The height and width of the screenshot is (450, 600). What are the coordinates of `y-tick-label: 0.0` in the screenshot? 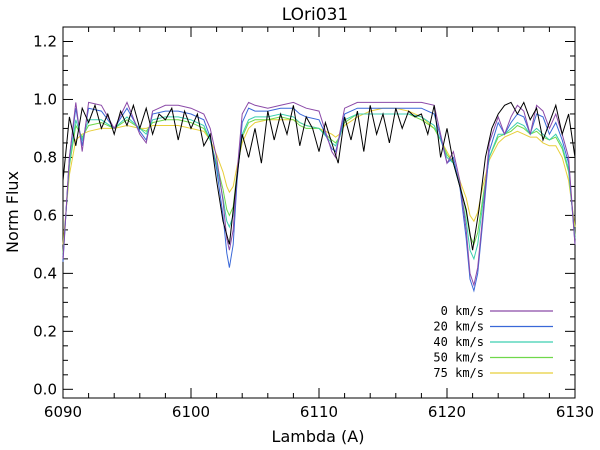 It's located at (45, 389).